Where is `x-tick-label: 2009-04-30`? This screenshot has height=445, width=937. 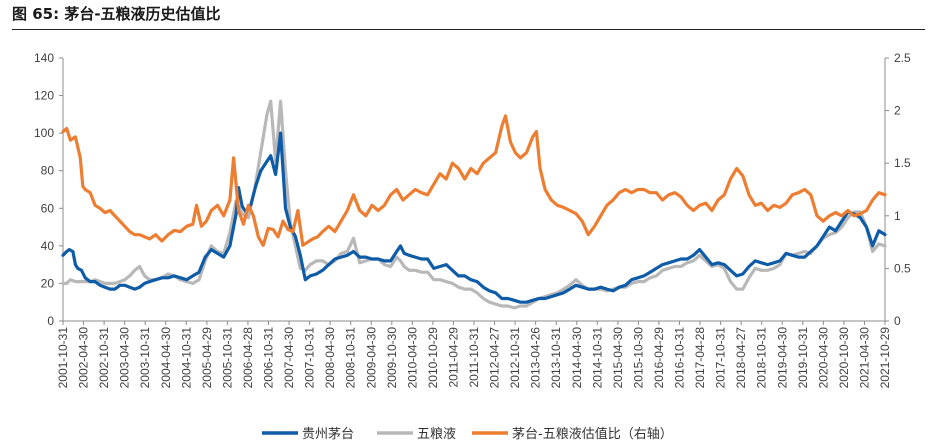 x-tick-label: 2009-04-30 is located at coordinates (371, 358).